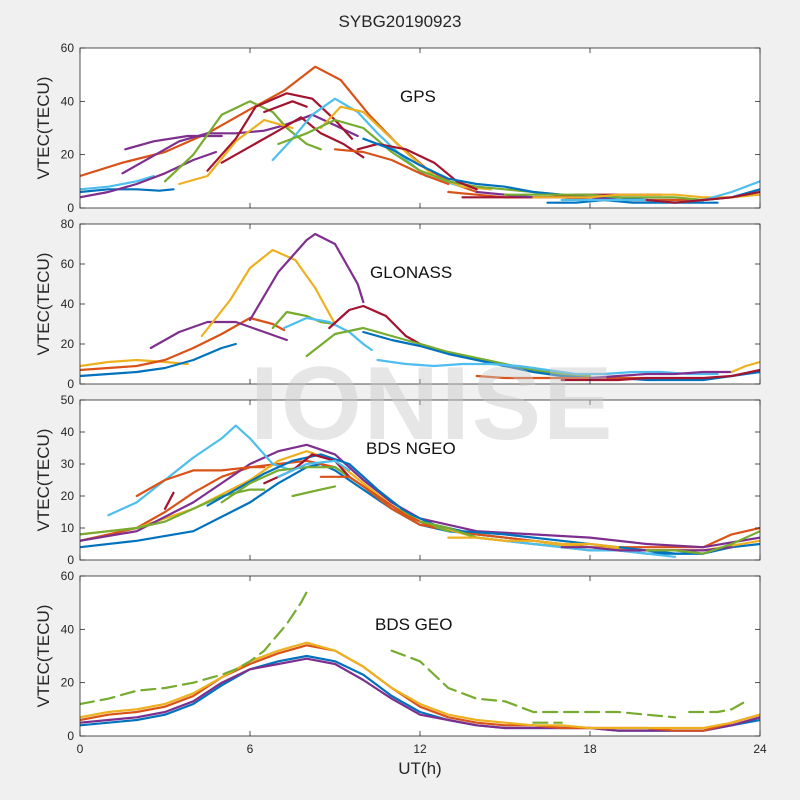 This screenshot has width=800, height=800. I want to click on x-tick-label: 6, so click(250, 749).